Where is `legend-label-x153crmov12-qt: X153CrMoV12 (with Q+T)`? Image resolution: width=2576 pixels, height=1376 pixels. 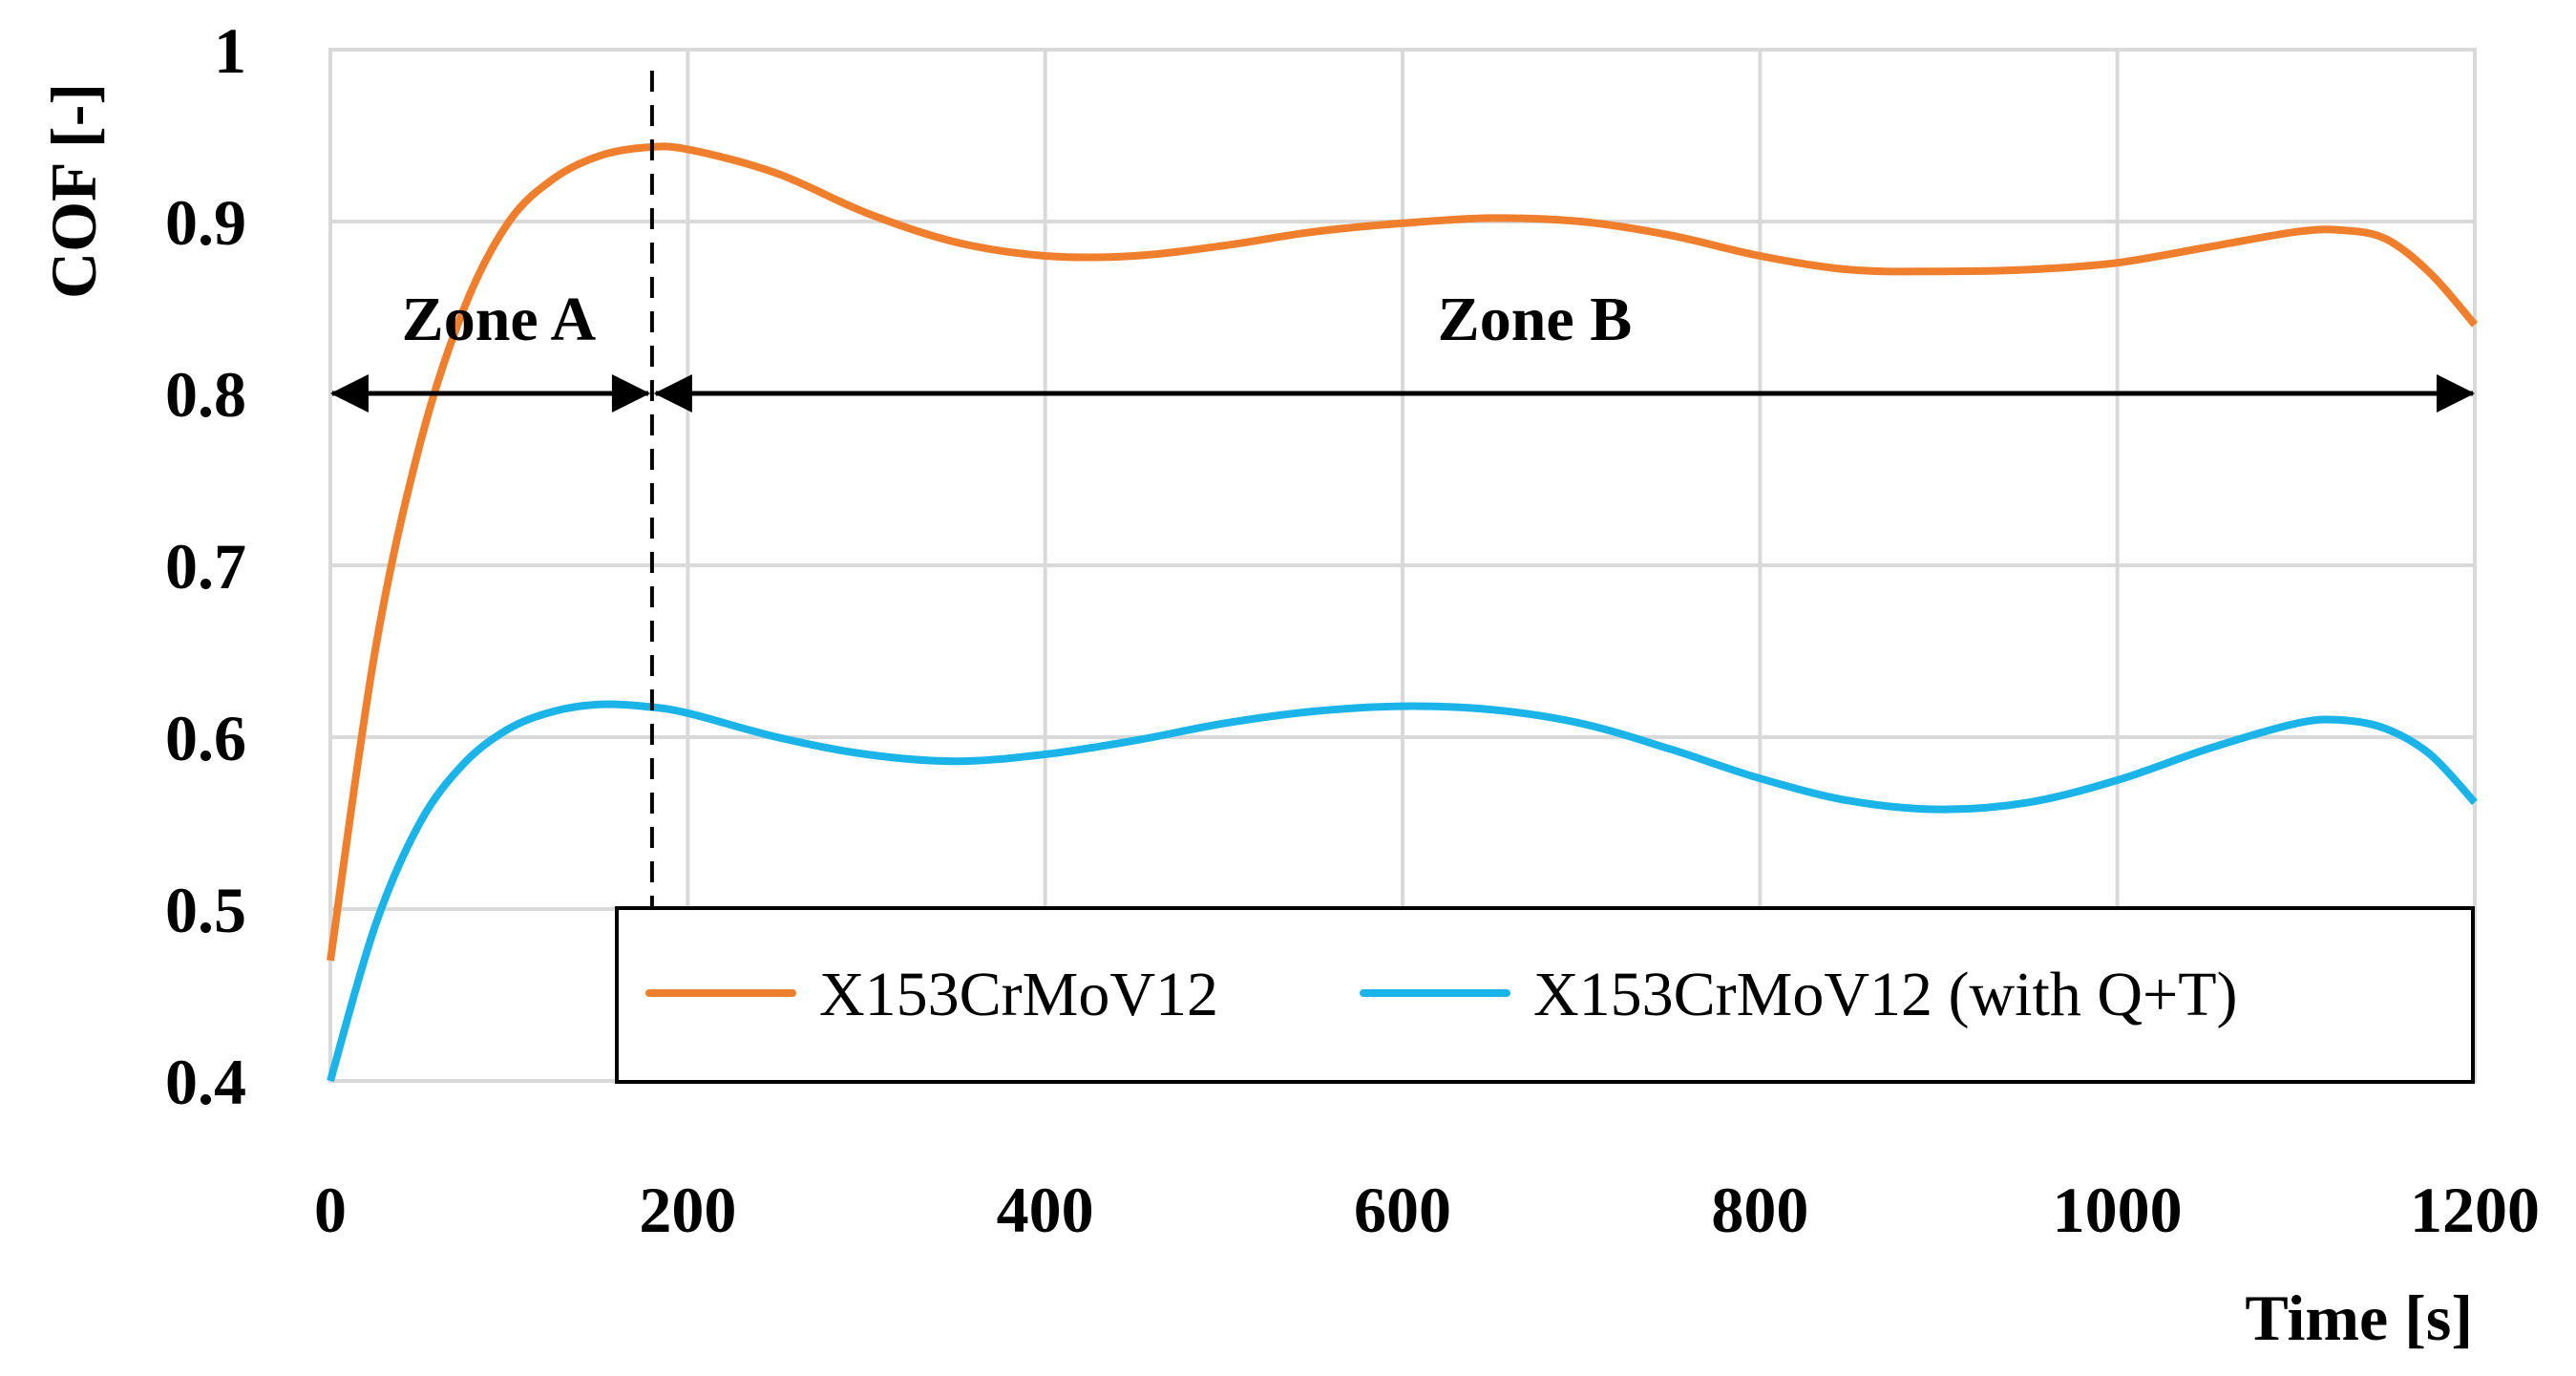 legend-label-x153crmov12-qt: X153CrMoV12 (with Q+T) is located at coordinates (1885, 994).